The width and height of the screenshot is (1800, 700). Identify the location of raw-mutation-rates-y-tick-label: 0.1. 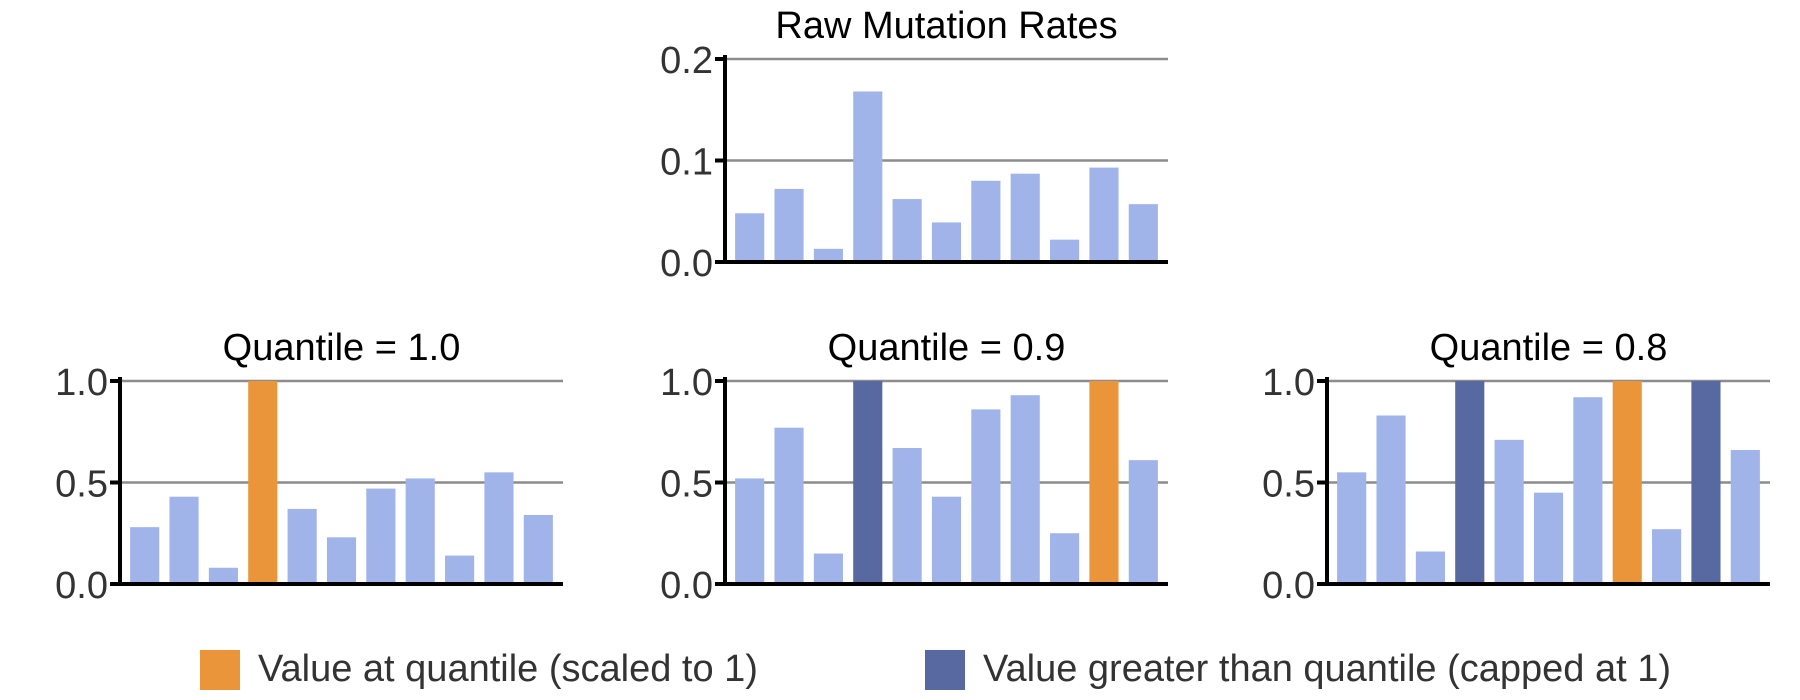
(686, 163).